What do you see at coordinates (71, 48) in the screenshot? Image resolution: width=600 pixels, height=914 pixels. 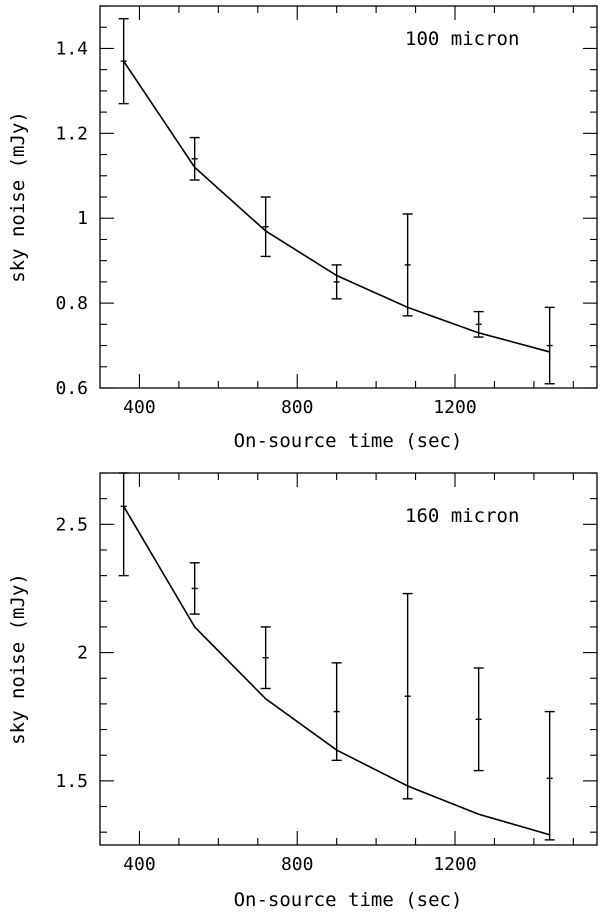 I see `y-tick-label: 1.4` at bounding box center [71, 48].